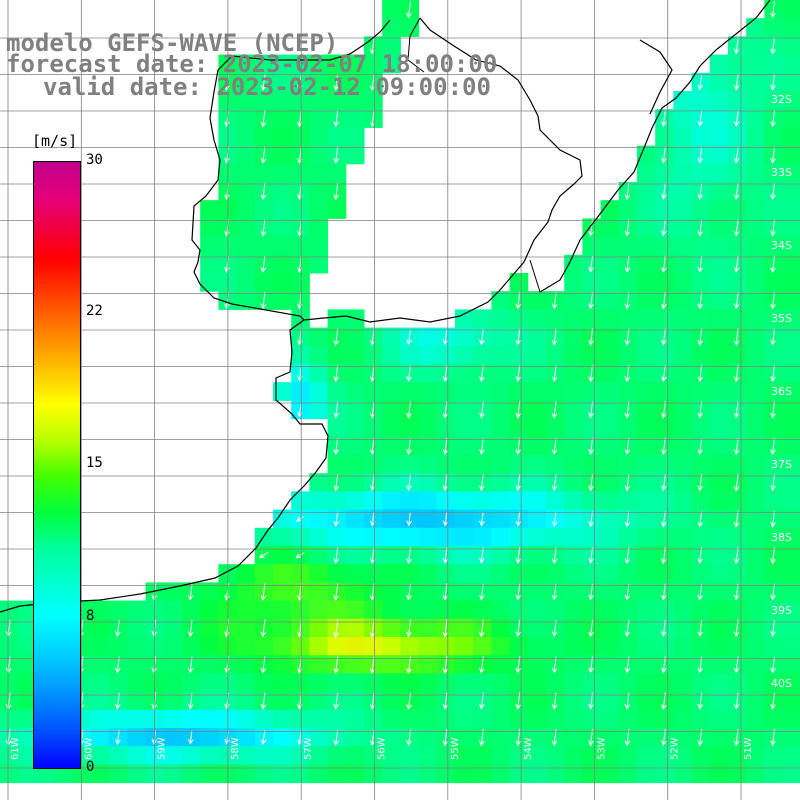 Image resolution: width=800 pixels, height=800 pixels. I want to click on longitude-label: 51W, so click(748, 748).